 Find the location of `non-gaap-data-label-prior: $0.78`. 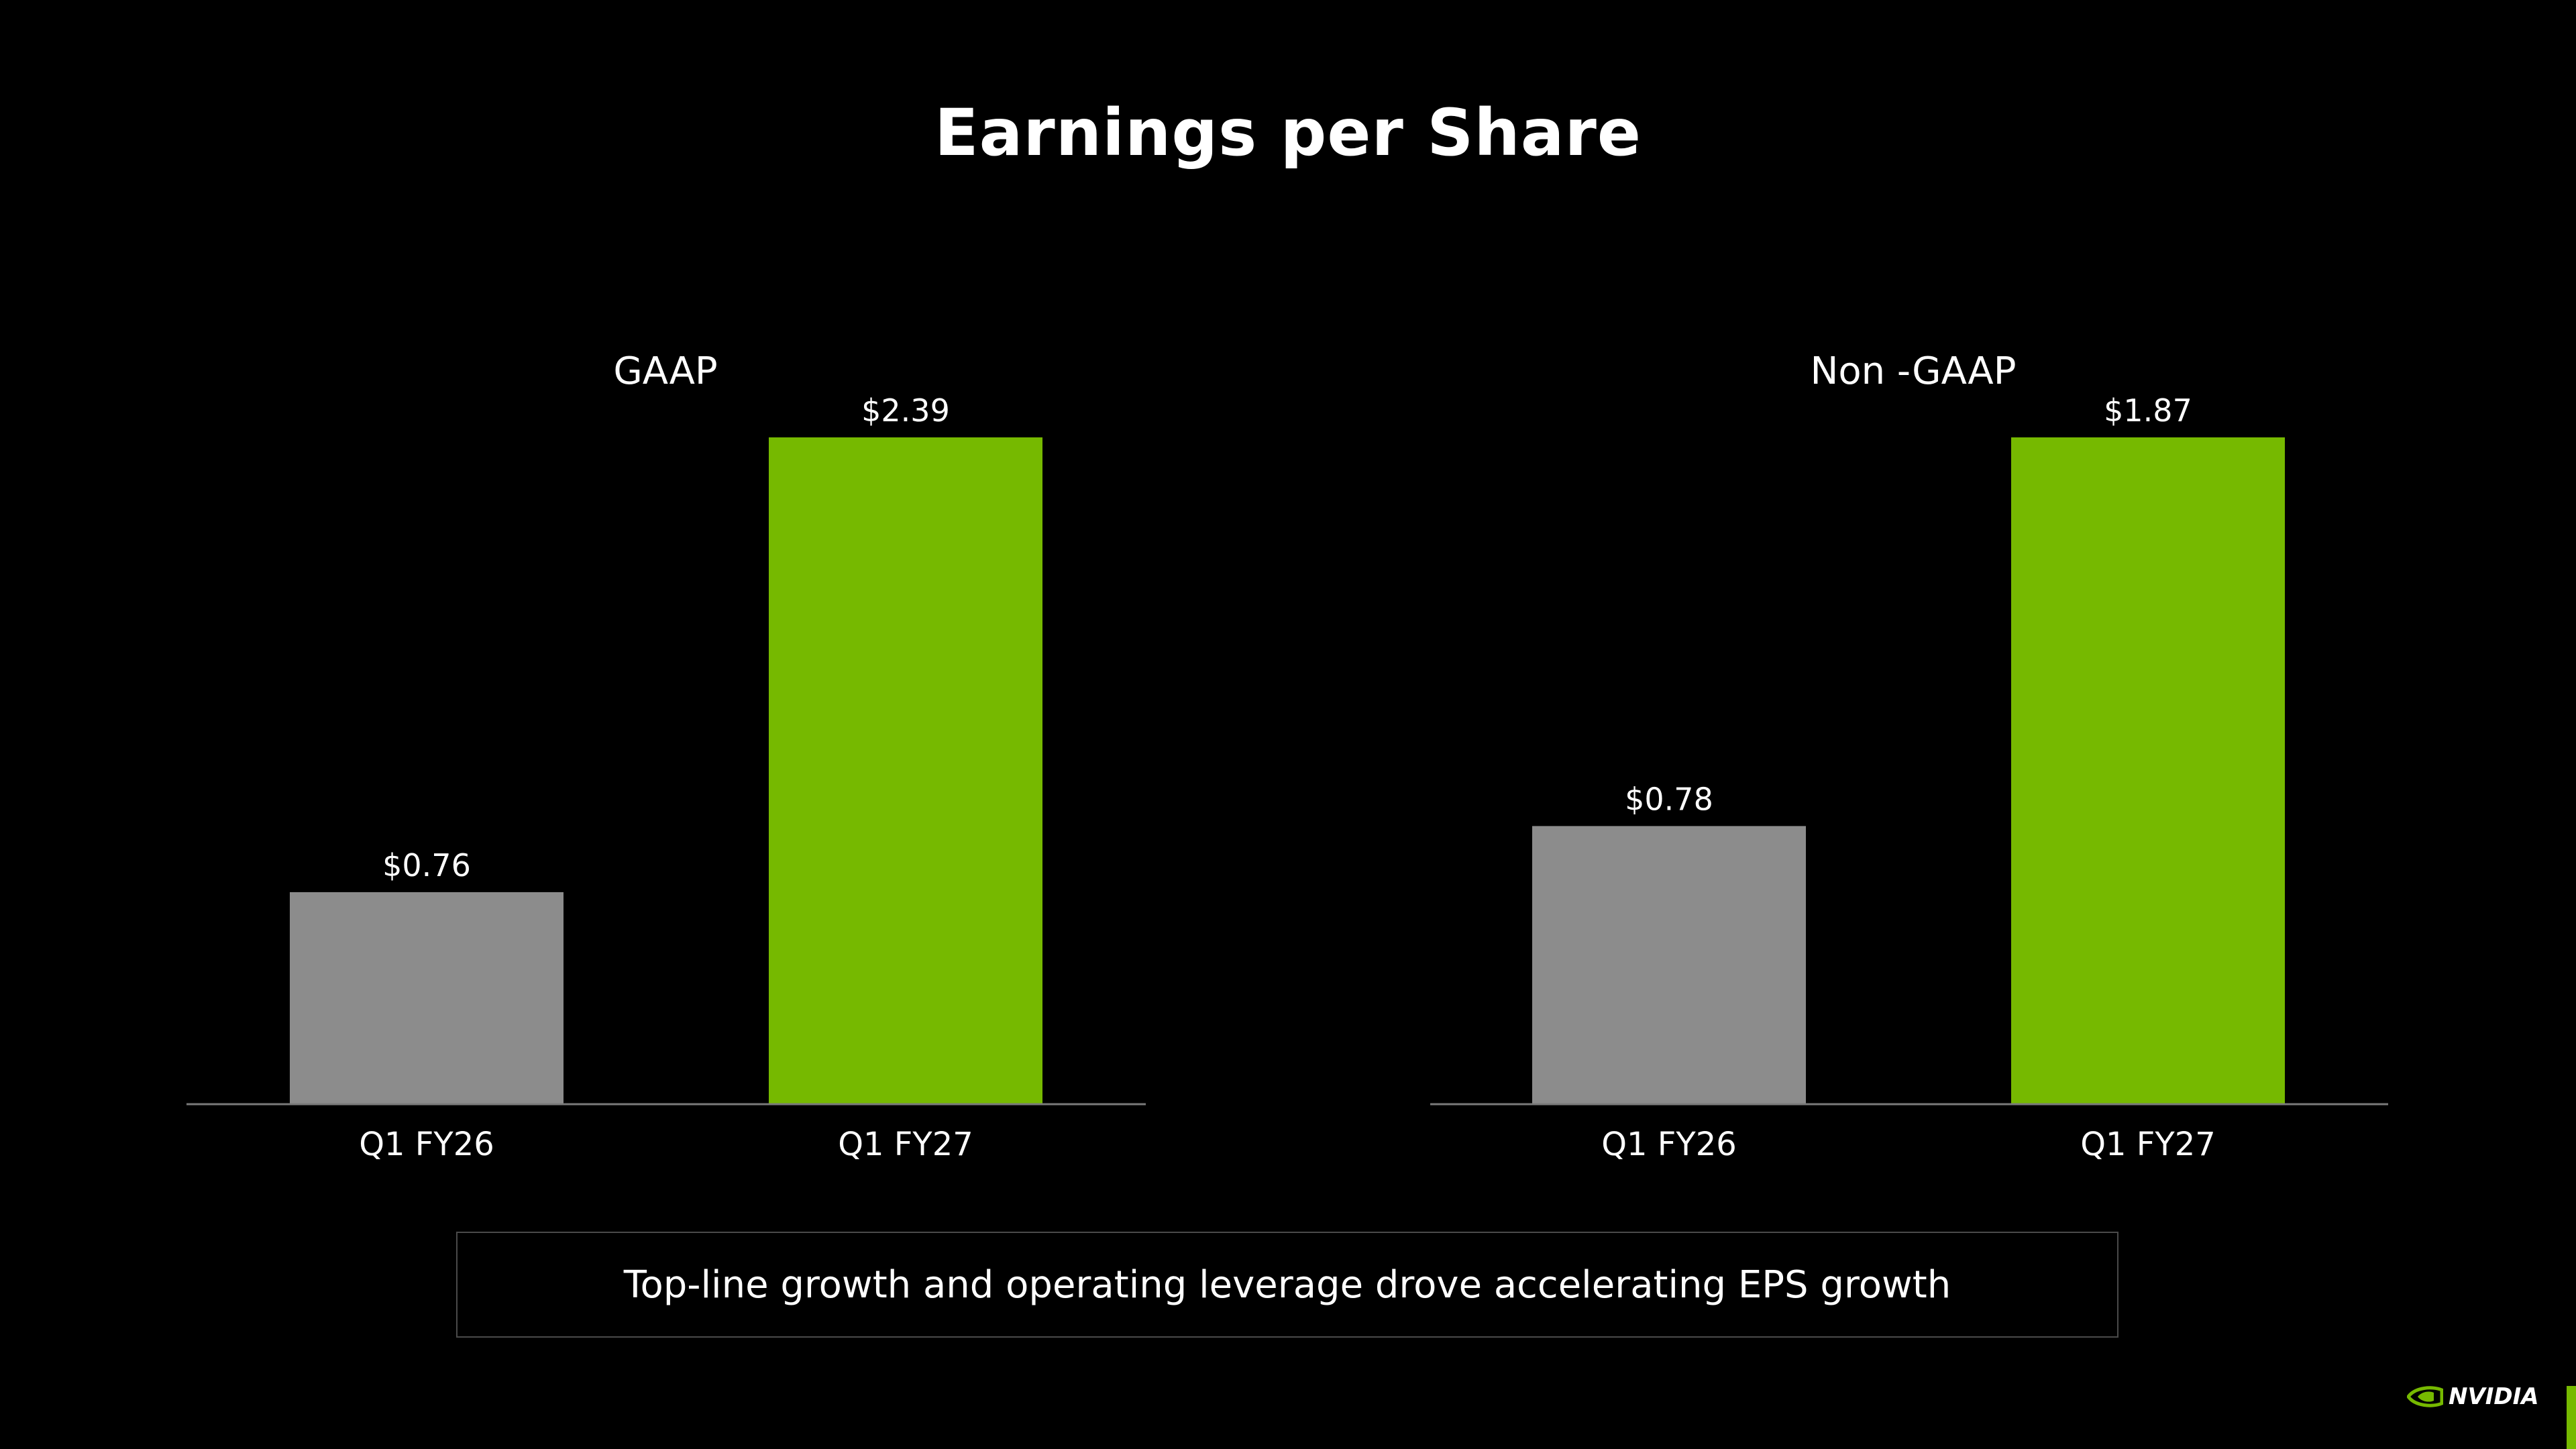

non-gaap-data-label-prior: $0.78 is located at coordinates (1669, 799).